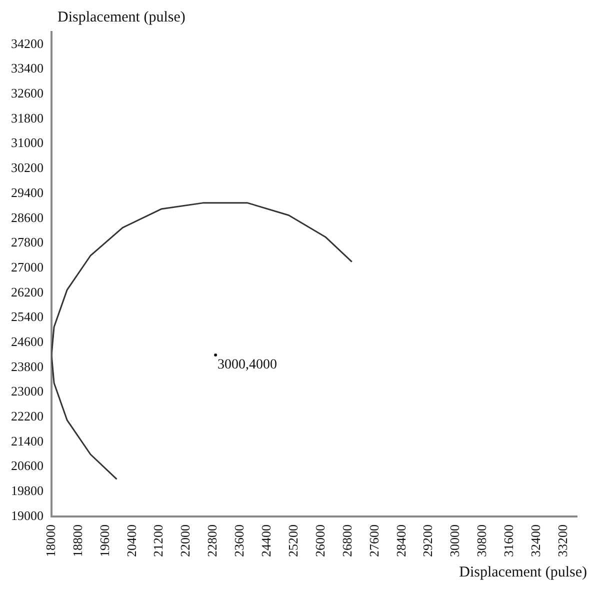  Describe the element at coordinates (239, 540) in the screenshot. I see `x-tick-label: 23600` at that location.